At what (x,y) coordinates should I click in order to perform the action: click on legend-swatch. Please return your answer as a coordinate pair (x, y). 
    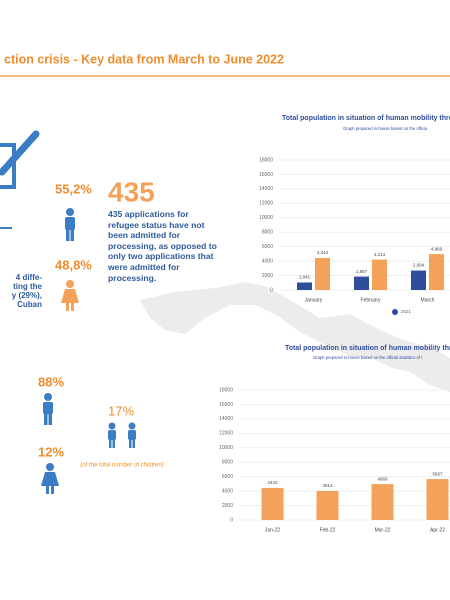
    Looking at the image, I should click on (395, 312).